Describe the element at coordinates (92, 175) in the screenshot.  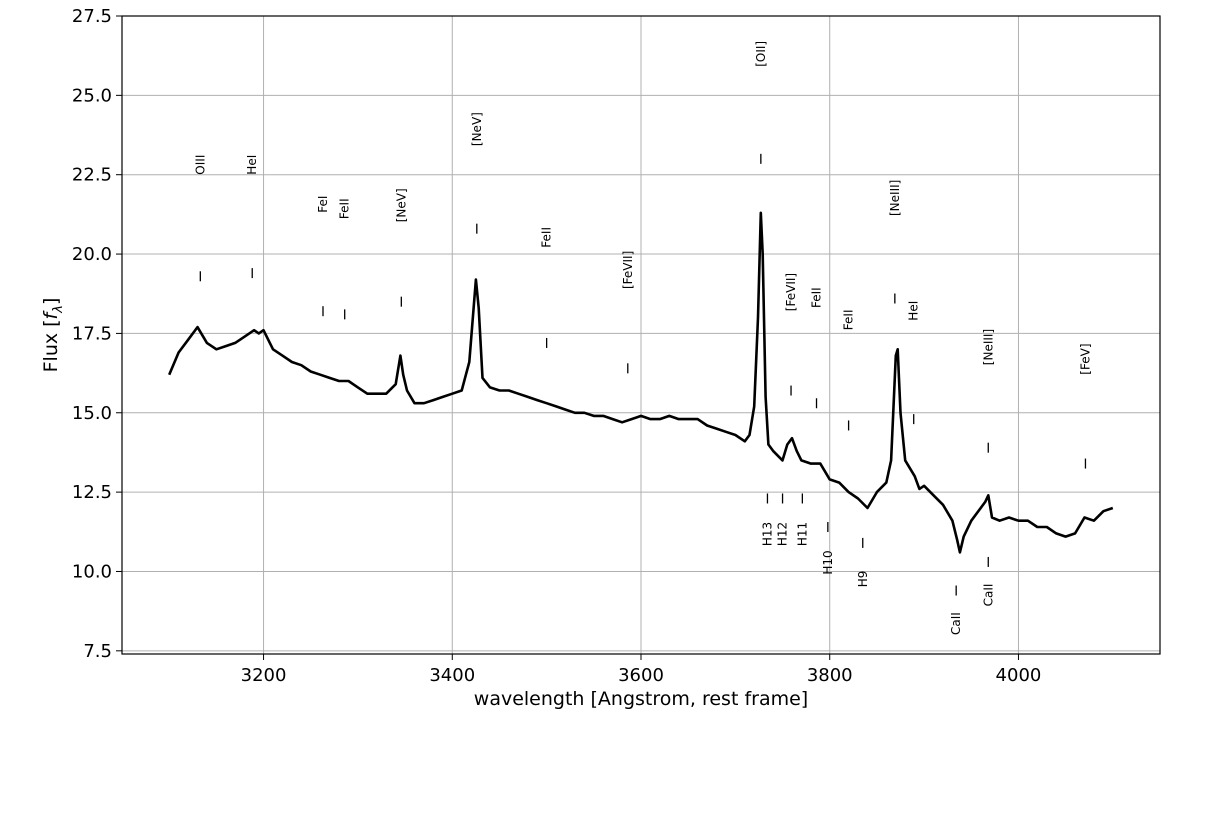
I see `y-tick-label: 22.5` at that location.